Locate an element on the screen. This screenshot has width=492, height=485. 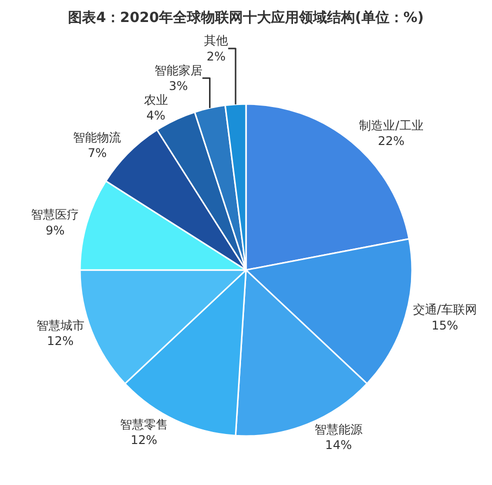
slice-label: 农业 is located at coordinates (156, 99).